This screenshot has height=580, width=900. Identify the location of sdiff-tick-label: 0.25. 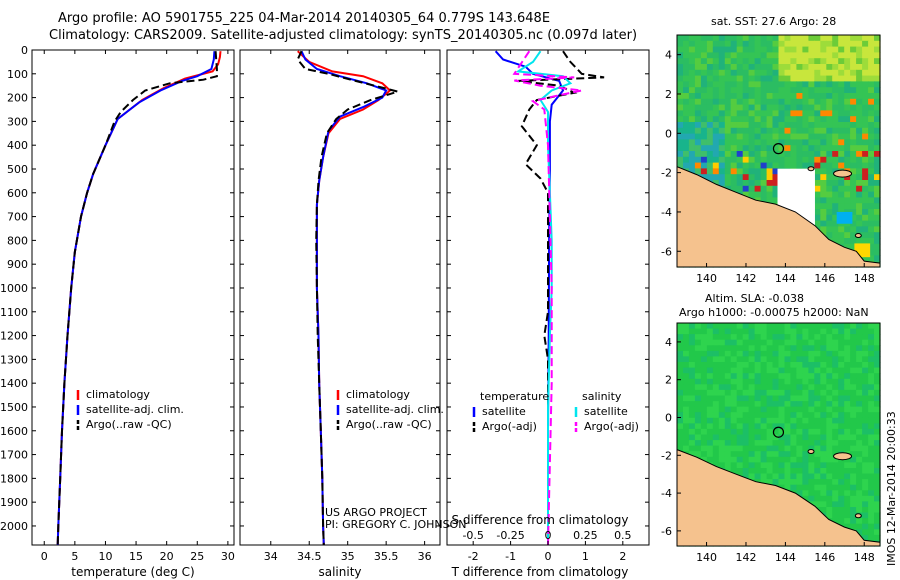
(585, 535).